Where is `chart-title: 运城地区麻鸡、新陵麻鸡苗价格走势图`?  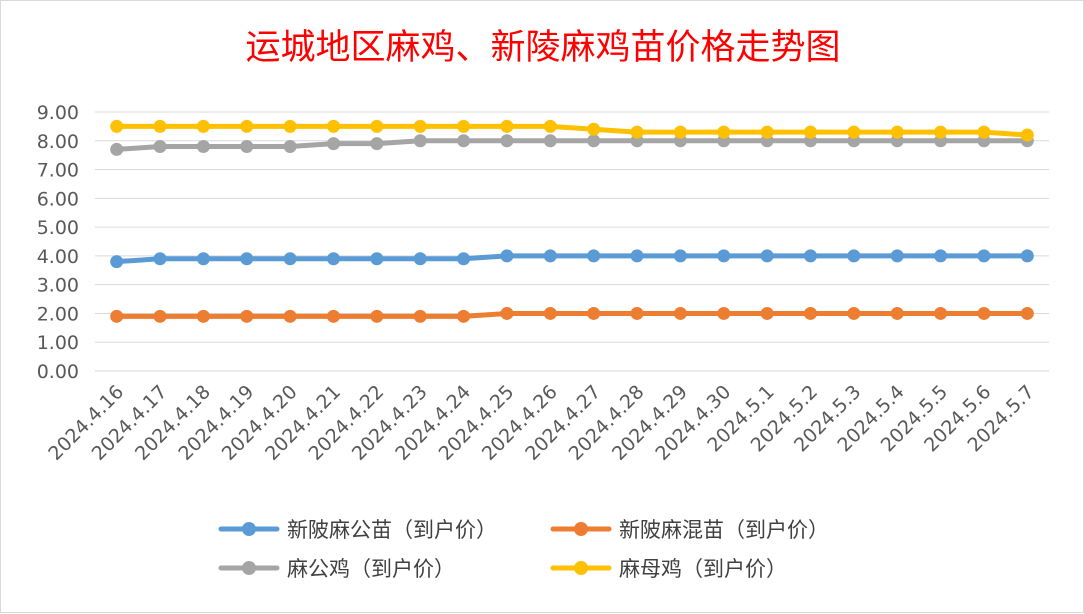 chart-title: 运城地区麻鸡、新陵麻鸡苗价格走势图 is located at coordinates (542, 48).